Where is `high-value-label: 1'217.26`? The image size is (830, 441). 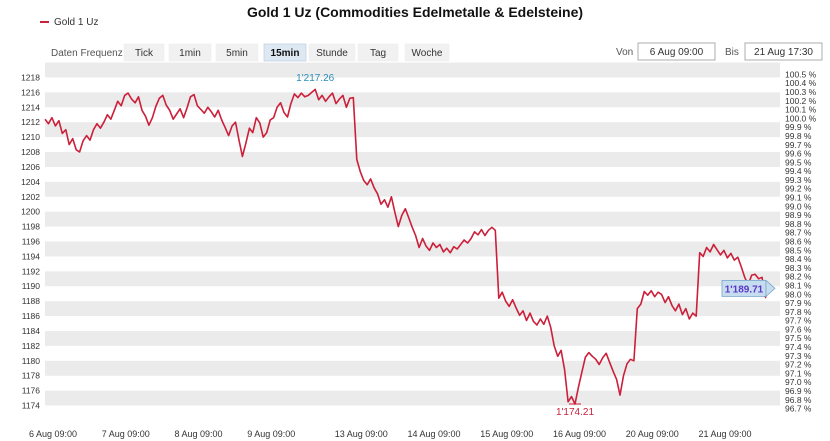
high-value-label: 1'217.26 is located at coordinates (315, 78).